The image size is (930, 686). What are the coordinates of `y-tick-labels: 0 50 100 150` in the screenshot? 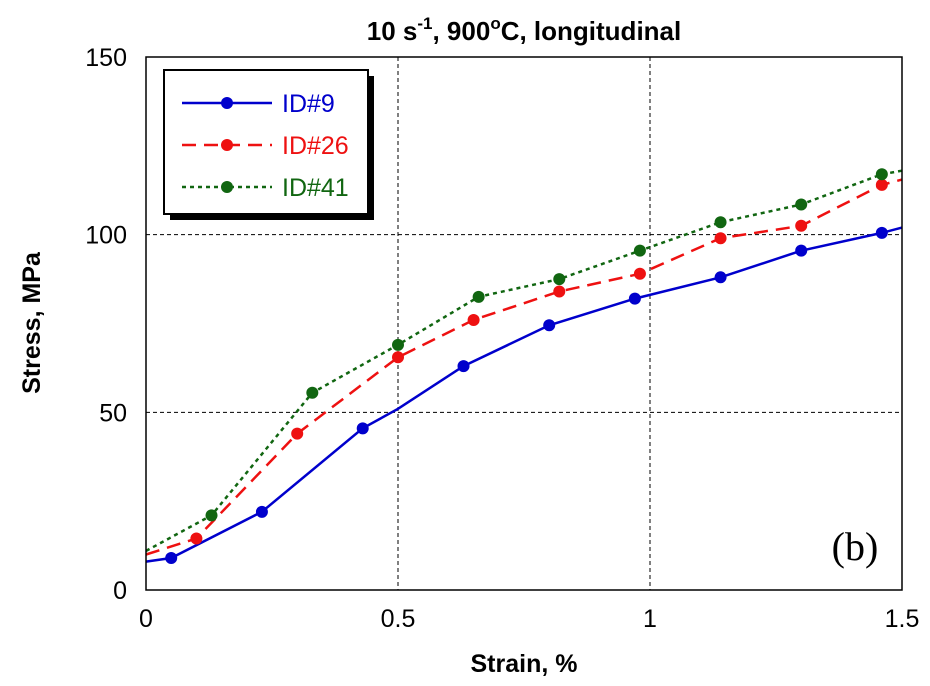 It's located at (106, 324).